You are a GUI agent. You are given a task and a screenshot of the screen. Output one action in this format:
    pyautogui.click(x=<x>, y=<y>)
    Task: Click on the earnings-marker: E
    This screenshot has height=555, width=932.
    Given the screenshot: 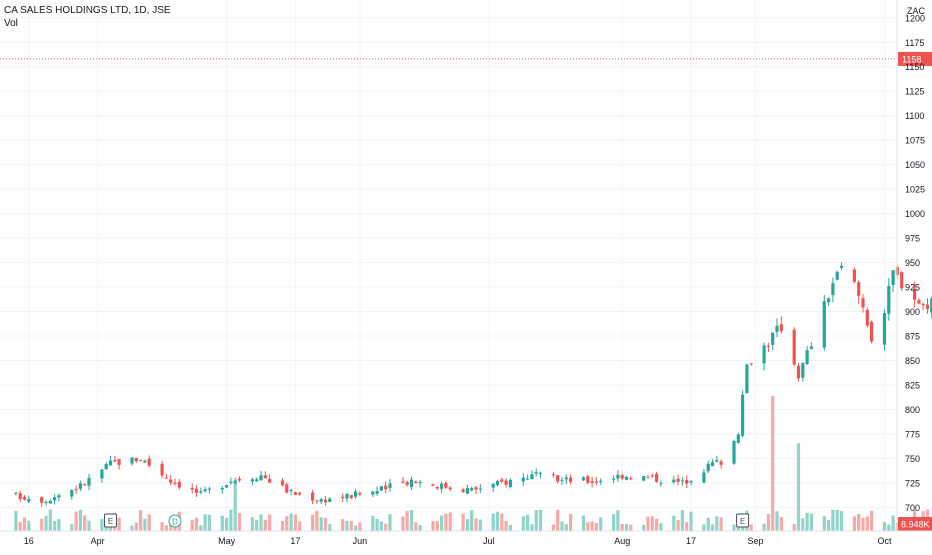 What is the action you would take?
    pyautogui.click(x=743, y=520)
    